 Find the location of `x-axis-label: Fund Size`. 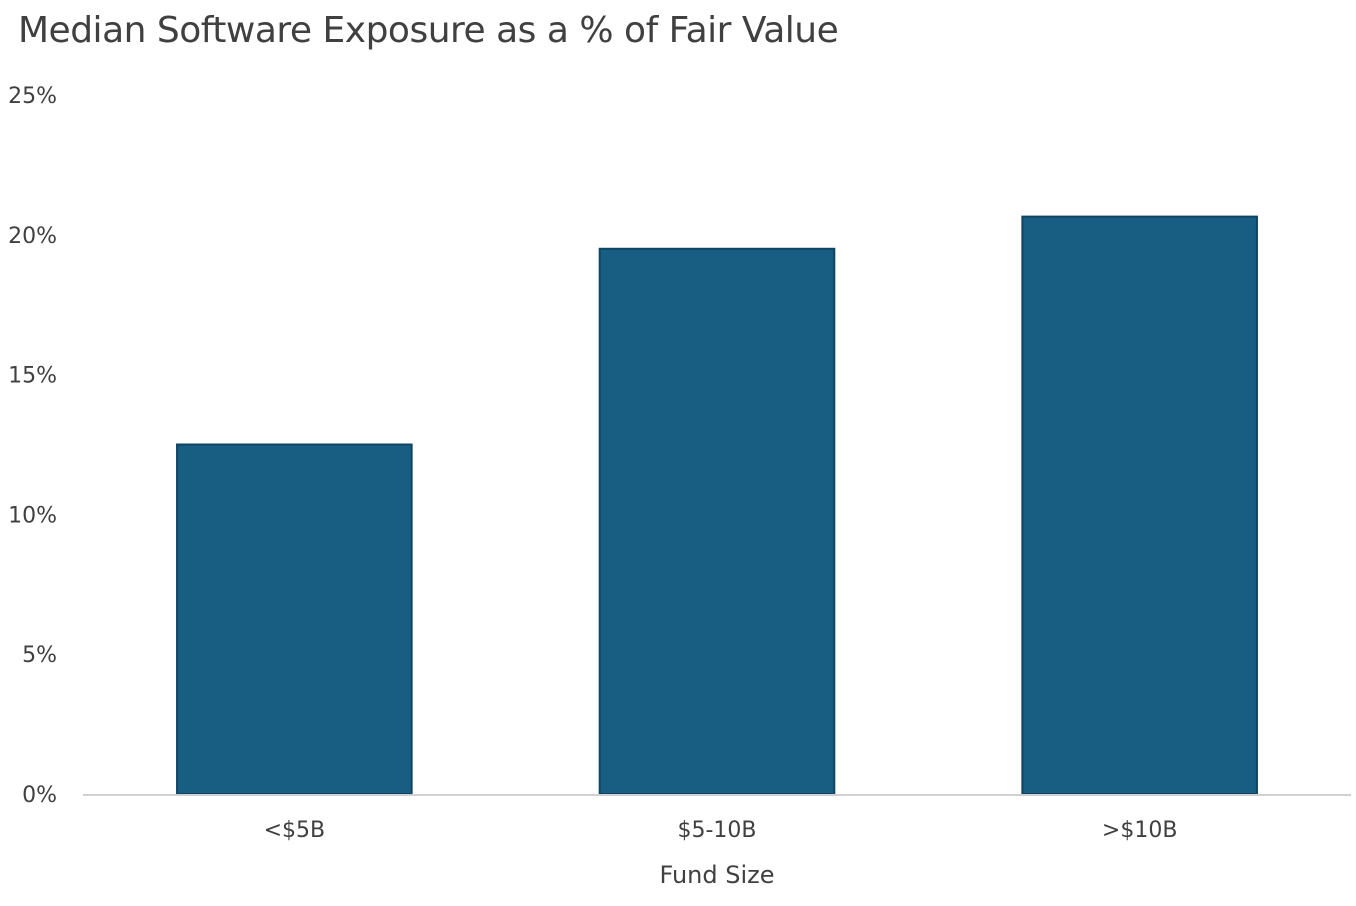

x-axis-label: Fund Size is located at coordinates (716, 875).